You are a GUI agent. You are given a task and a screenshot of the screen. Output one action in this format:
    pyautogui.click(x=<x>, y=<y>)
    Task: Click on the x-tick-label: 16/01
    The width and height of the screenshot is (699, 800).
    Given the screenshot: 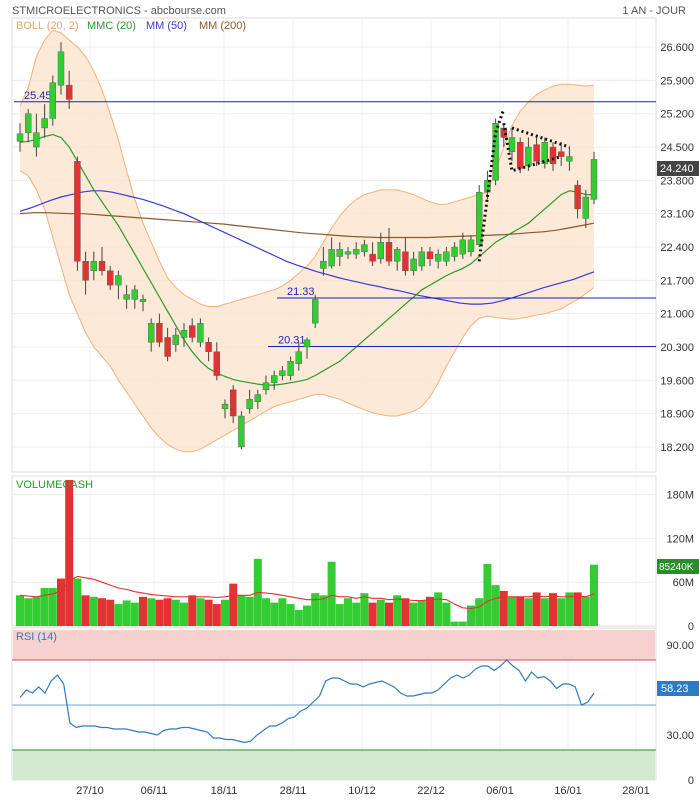 What is the action you would take?
    pyautogui.click(x=568, y=791)
    